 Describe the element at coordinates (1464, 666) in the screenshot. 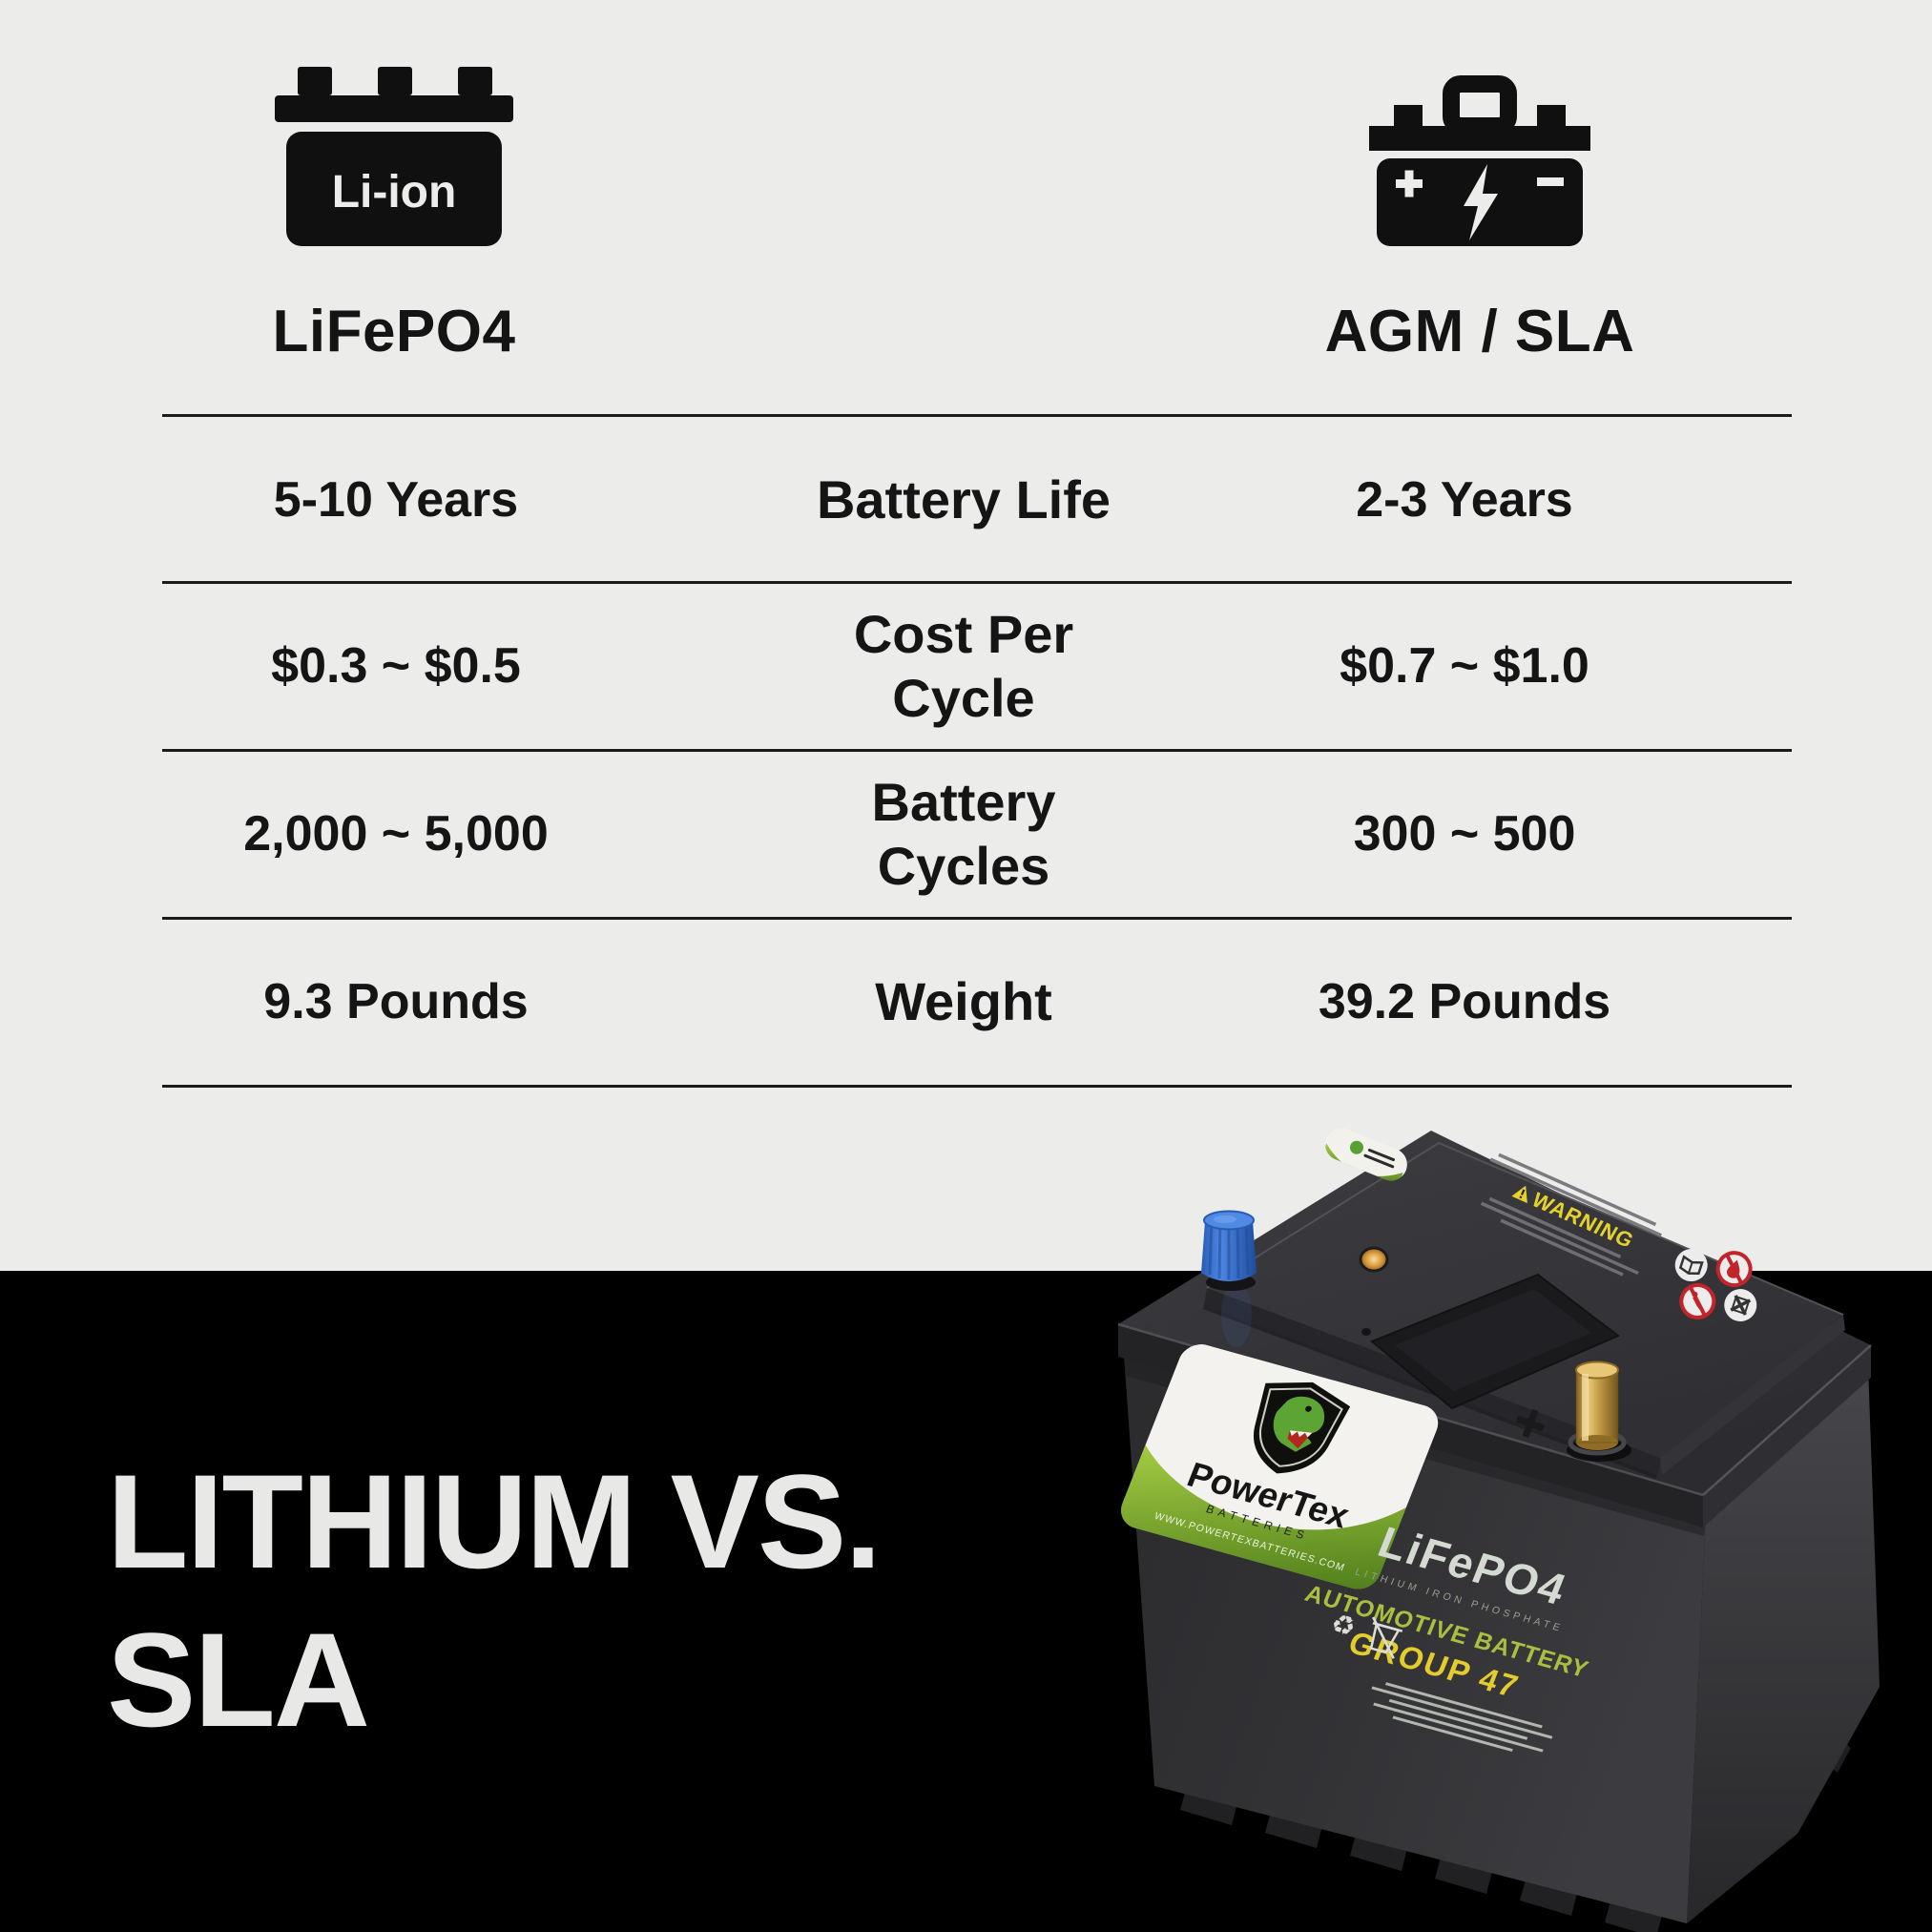

I see `agm-value: $0.7 ~ $1.0` at that location.